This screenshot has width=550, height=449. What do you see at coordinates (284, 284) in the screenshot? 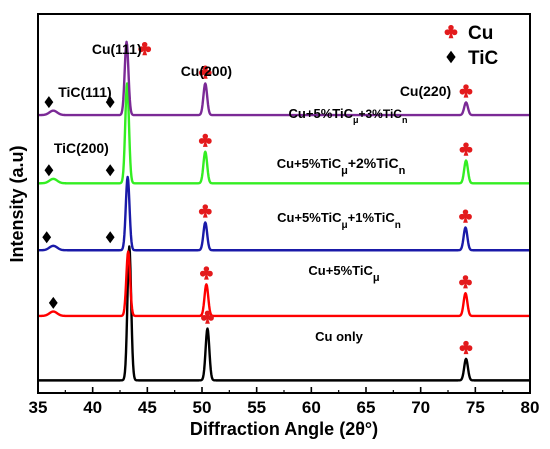
I see `series-line` at bounding box center [284, 284].